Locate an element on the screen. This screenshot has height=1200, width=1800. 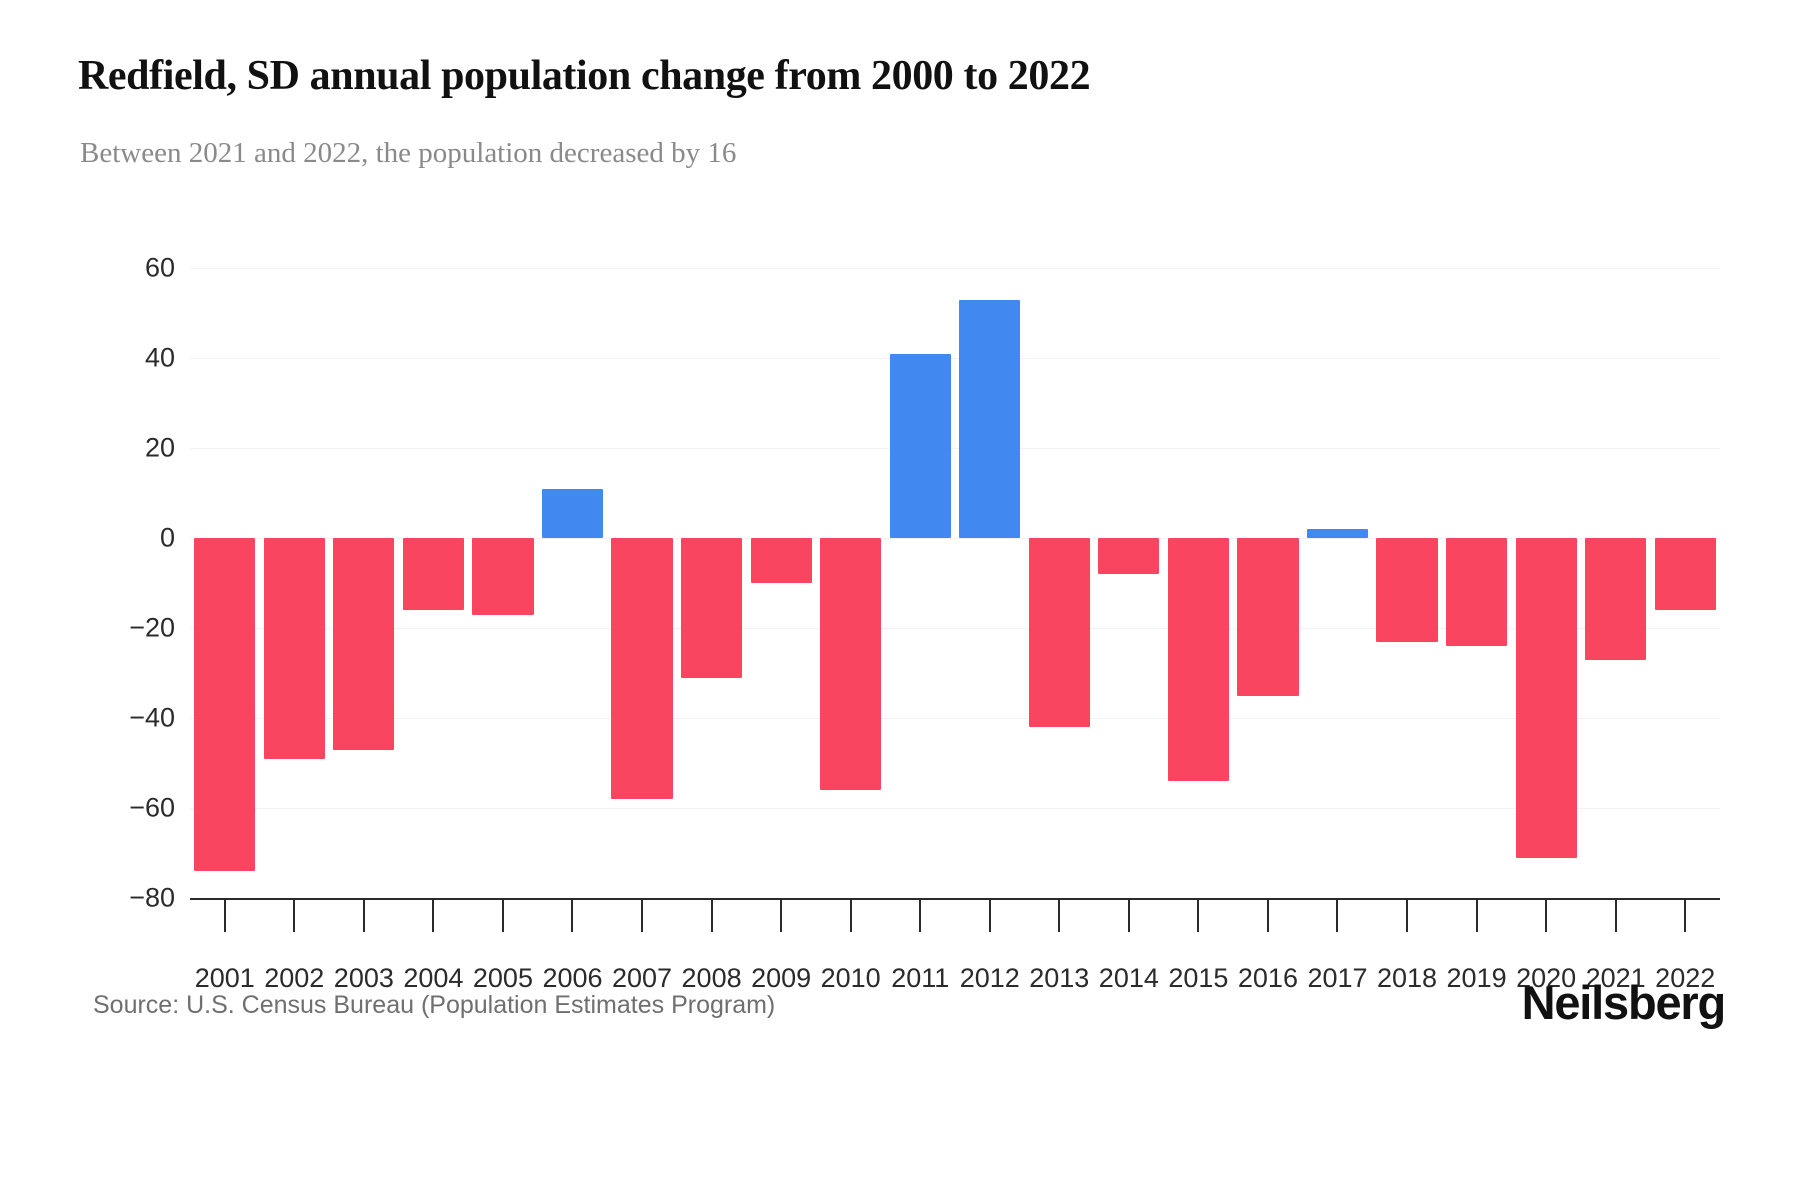
x-axis-label: 2008 is located at coordinates (711, 978).